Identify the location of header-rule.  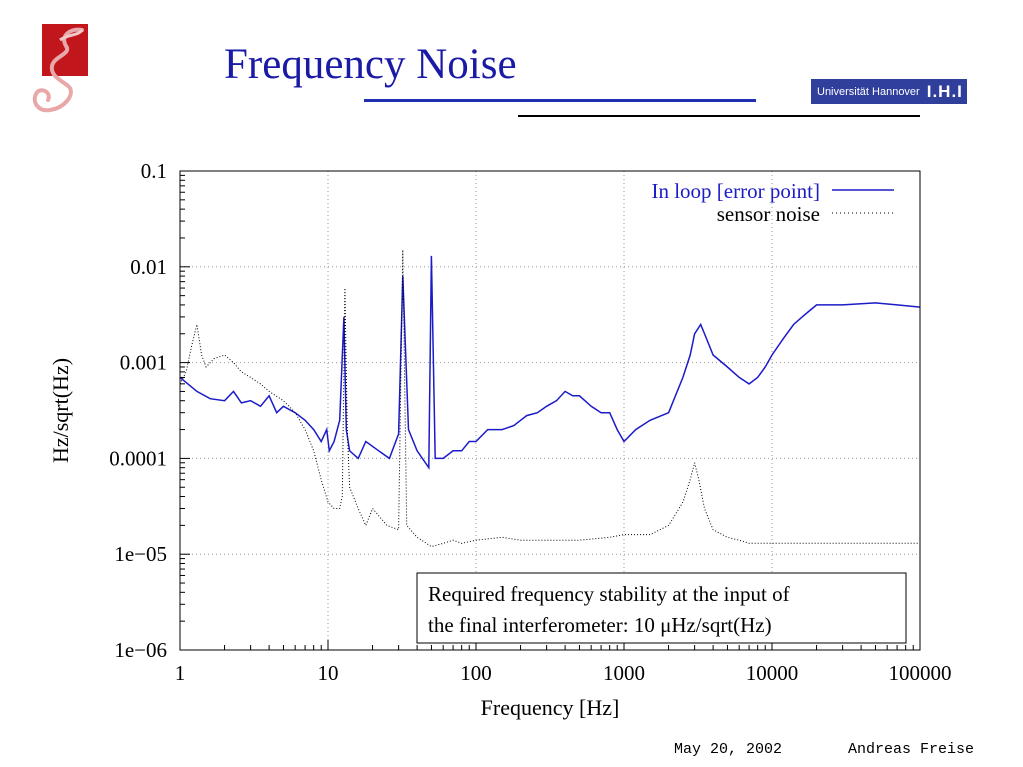
(719, 116).